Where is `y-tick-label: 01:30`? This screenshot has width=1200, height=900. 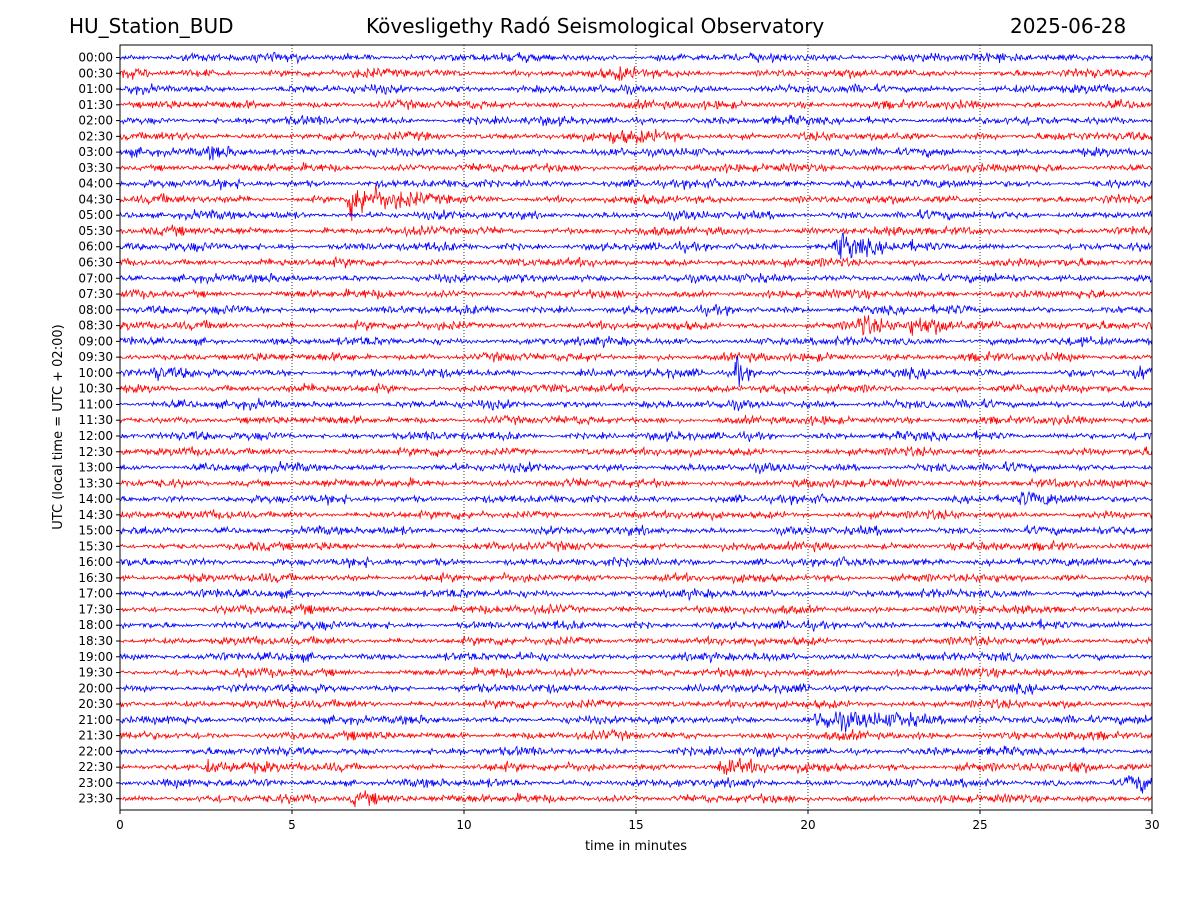
y-tick-label: 01:30 is located at coordinates (95, 105).